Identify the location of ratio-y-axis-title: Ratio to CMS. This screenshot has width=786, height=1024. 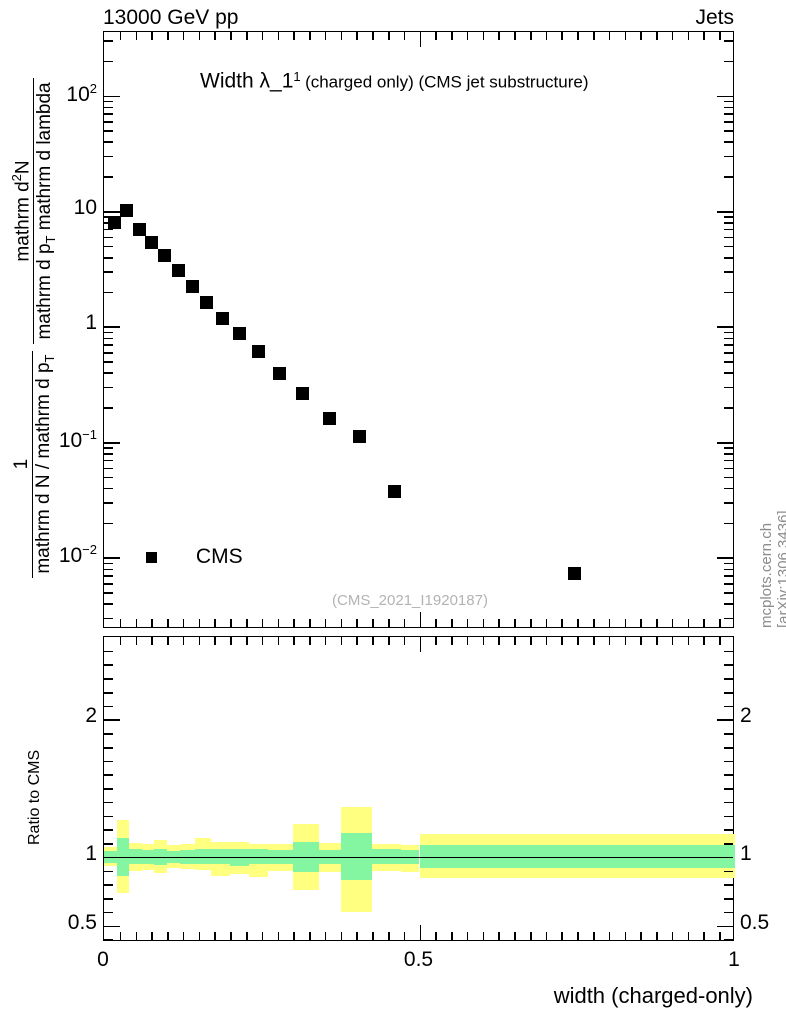
(34, 797).